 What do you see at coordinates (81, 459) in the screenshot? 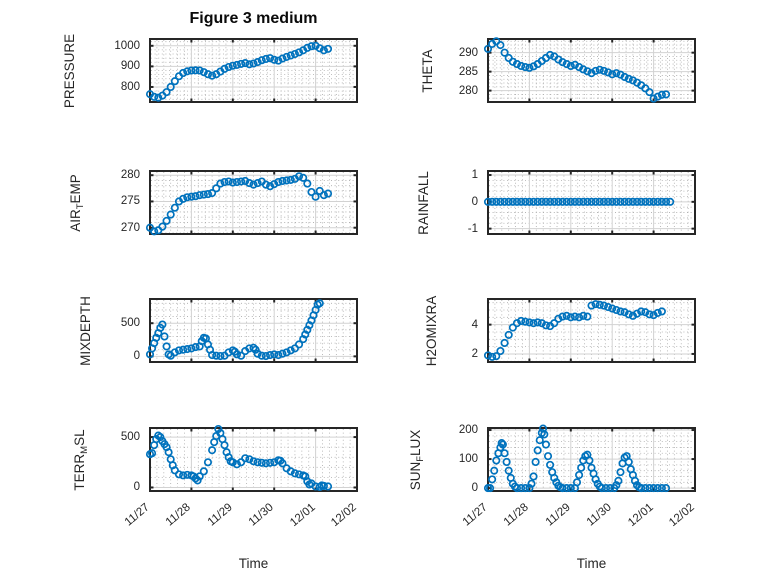
I see `terr-msl-ylabel: TERRMSL` at bounding box center [81, 459].